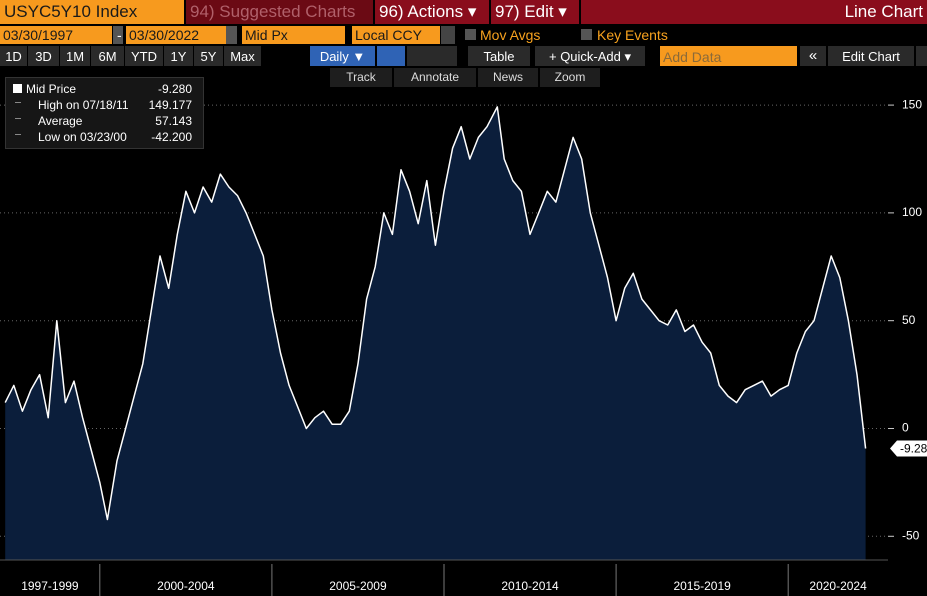  Describe the element at coordinates (51, 89) in the screenshot. I see `legend-label: Mid Price` at that location.